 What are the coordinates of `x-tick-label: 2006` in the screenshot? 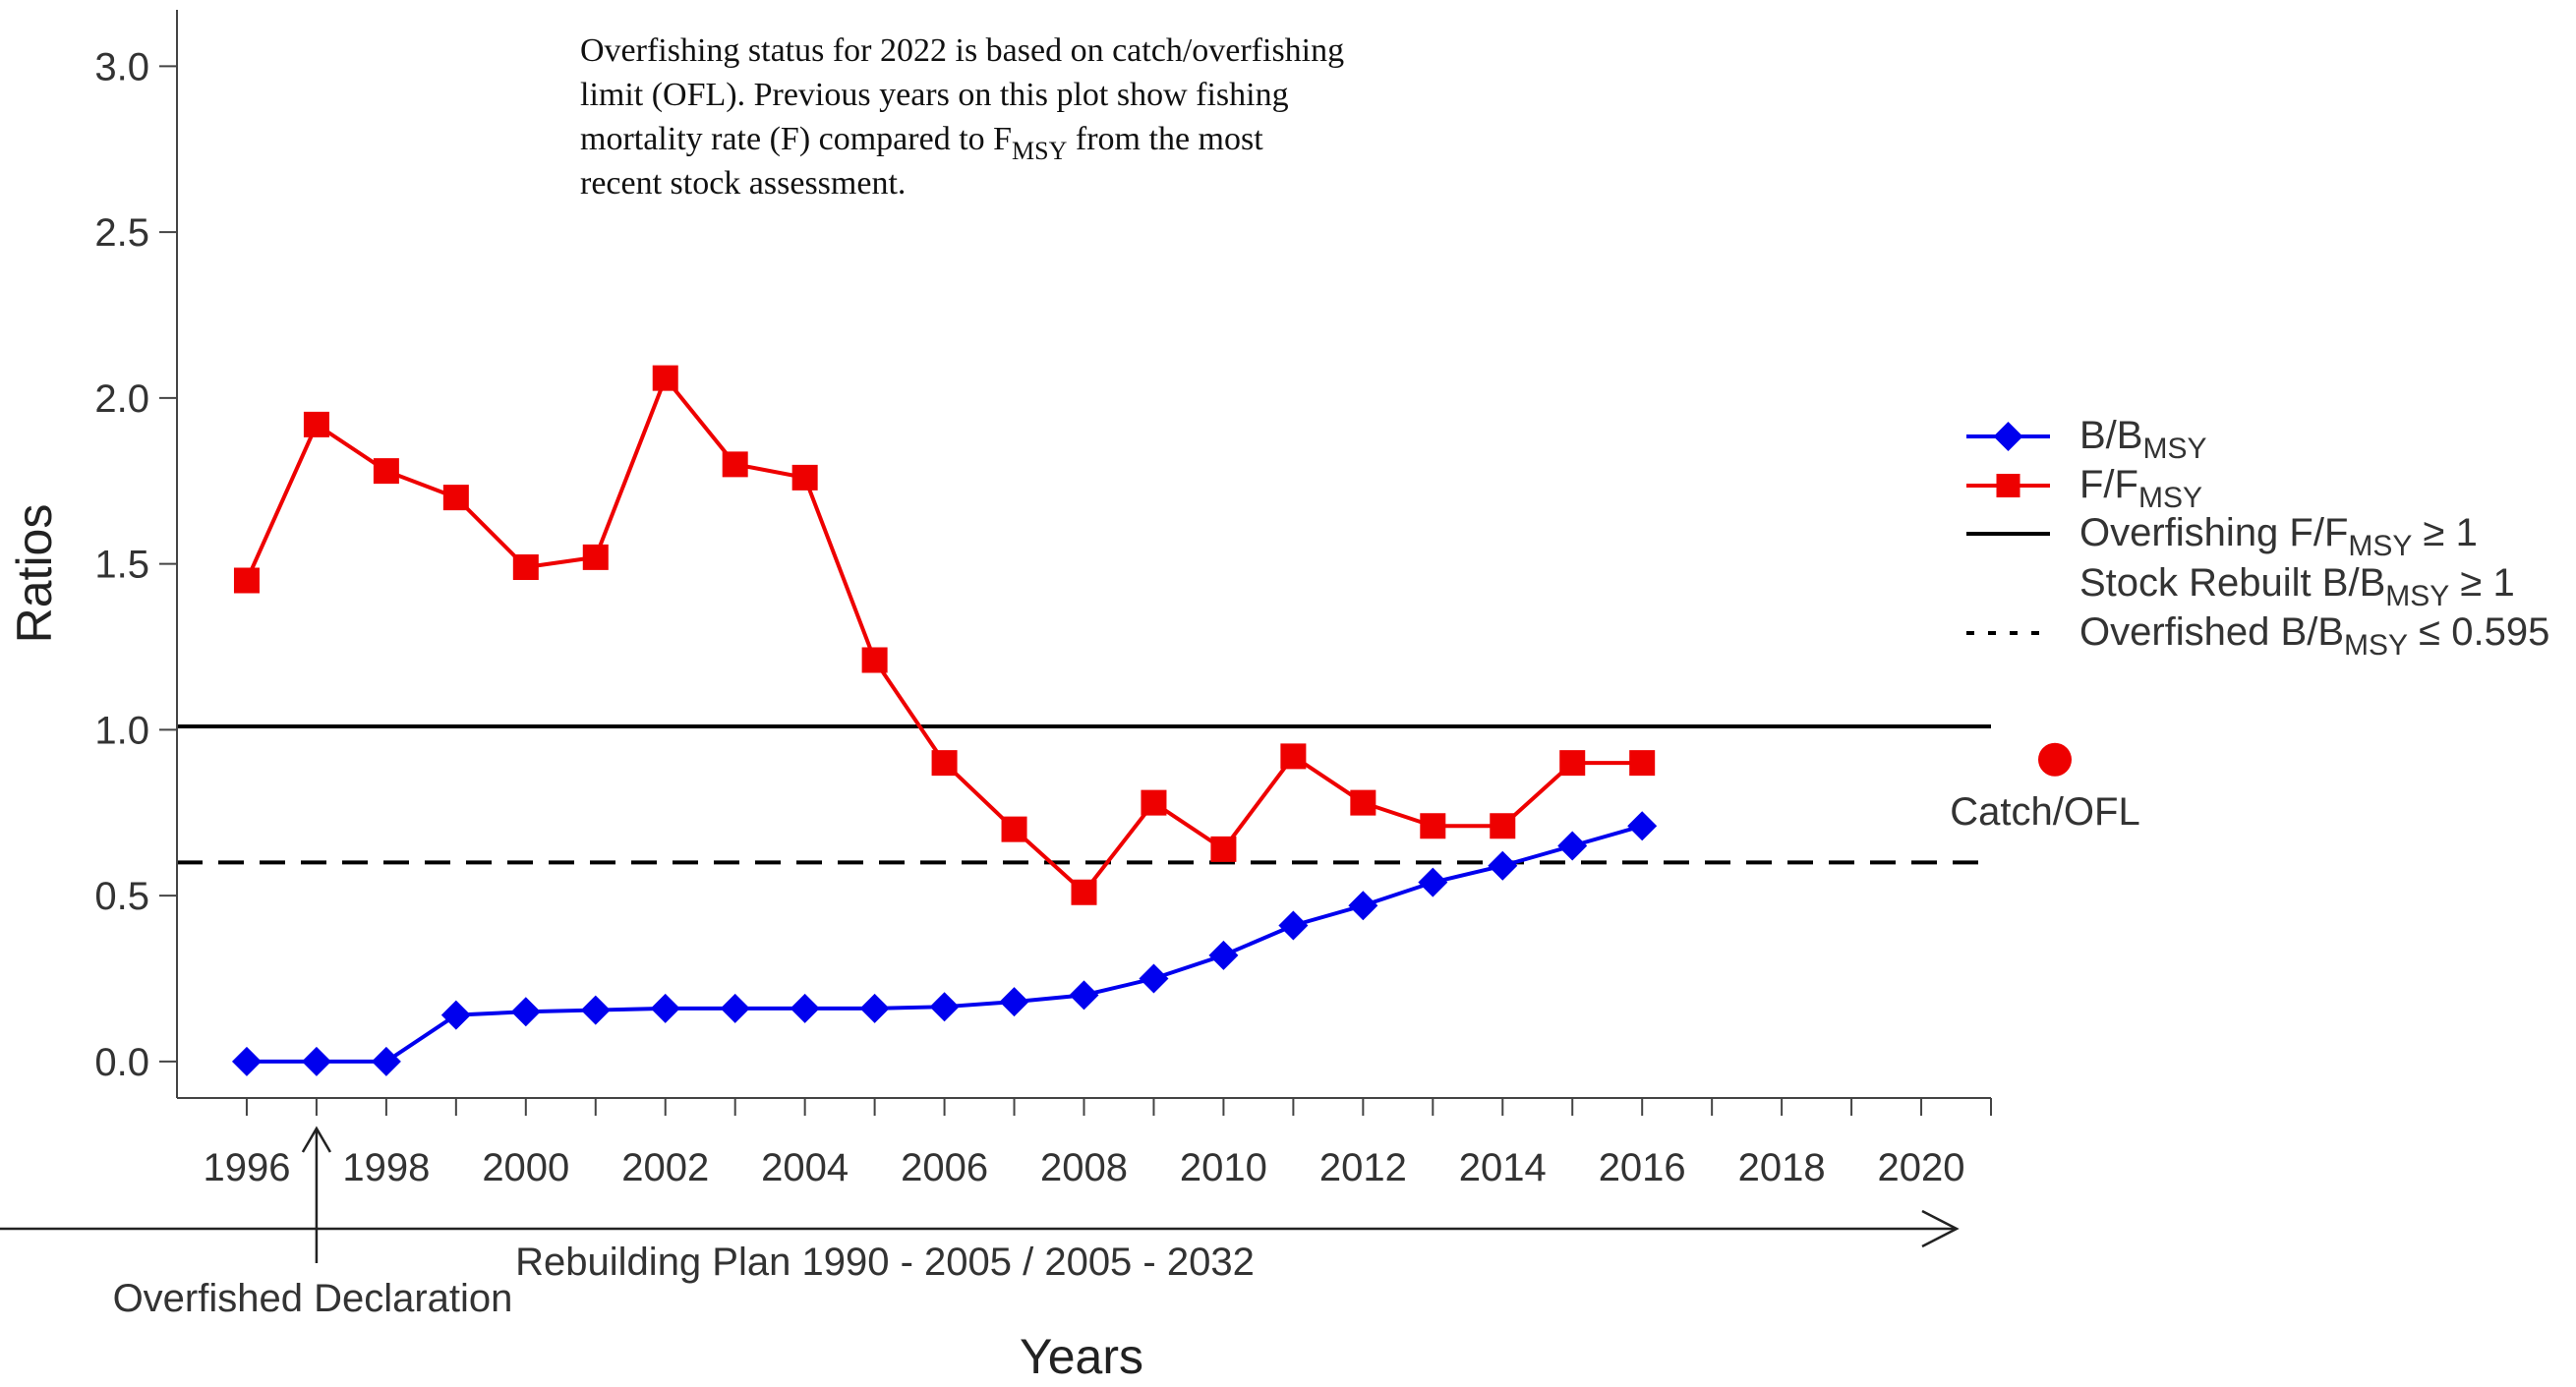 It's located at (944, 1167).